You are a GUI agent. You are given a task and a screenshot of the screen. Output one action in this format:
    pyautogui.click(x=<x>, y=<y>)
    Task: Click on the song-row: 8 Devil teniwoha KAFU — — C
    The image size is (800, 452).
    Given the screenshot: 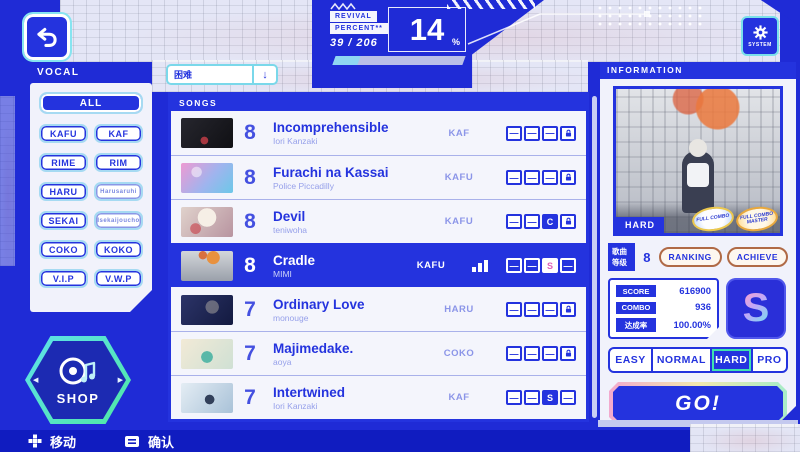 What is the action you would take?
    pyautogui.click(x=378, y=221)
    